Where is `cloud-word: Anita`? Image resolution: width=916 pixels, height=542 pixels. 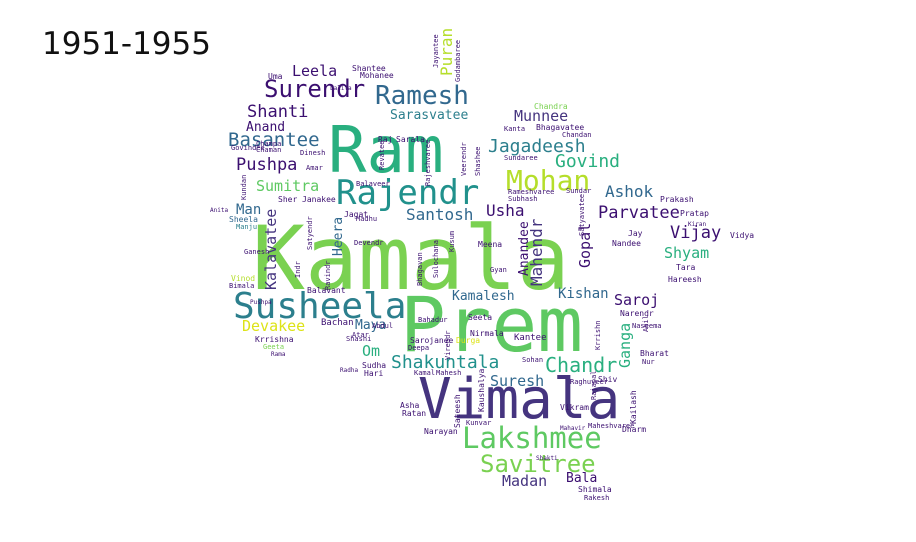 cloud-word: Anita is located at coordinates (219, 210).